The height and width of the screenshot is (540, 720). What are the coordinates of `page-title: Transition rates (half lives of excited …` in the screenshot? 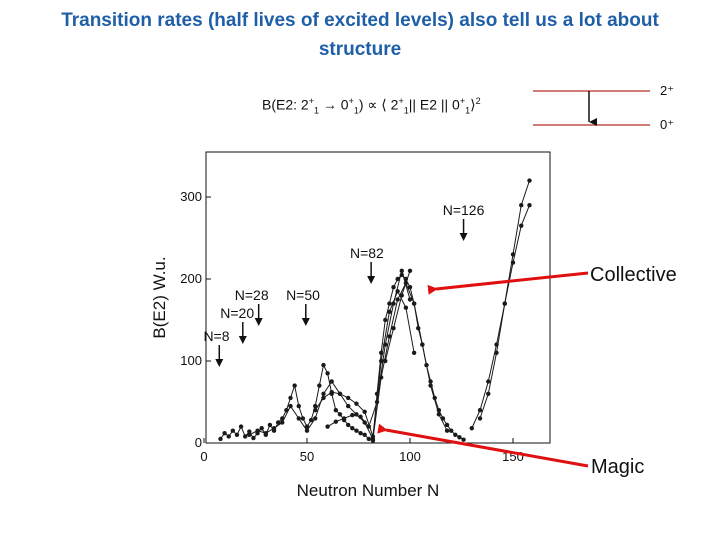 It's located at (360, 35).